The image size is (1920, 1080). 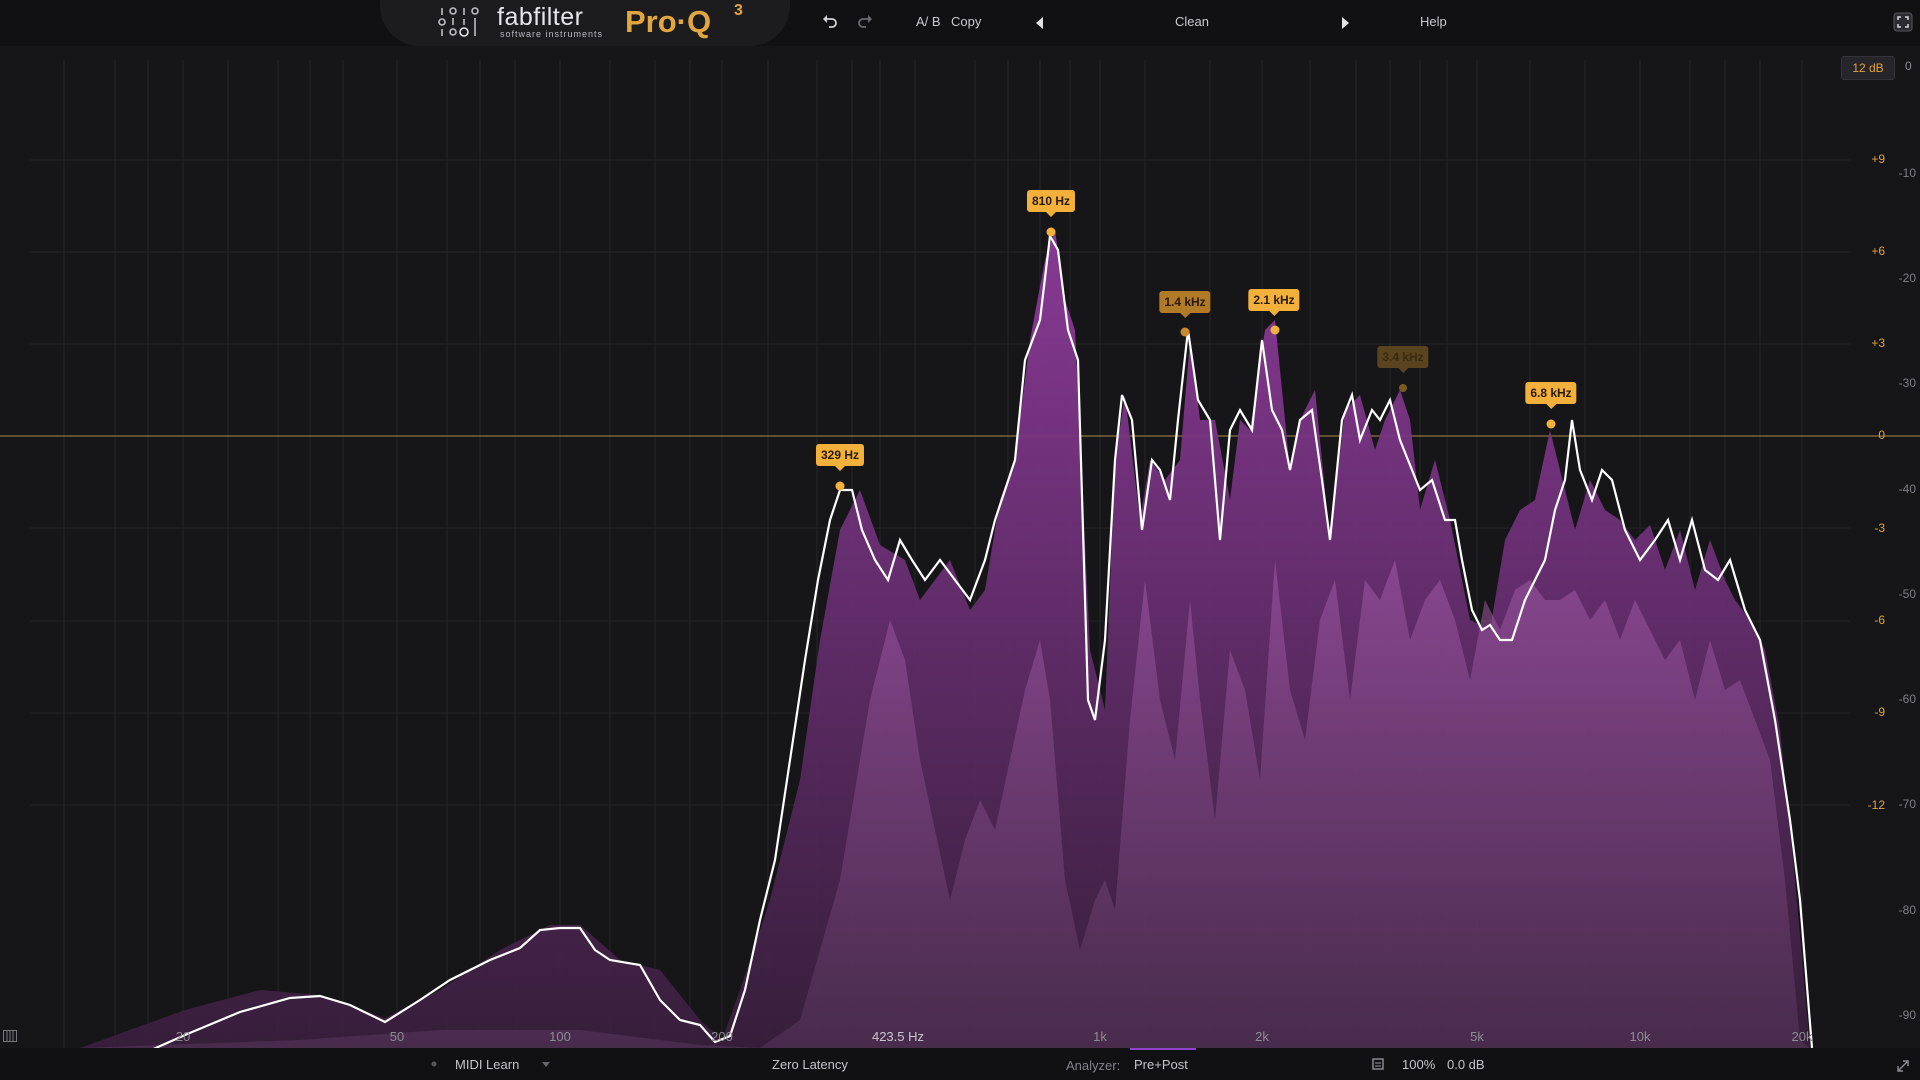 What do you see at coordinates (460, 22) in the screenshot?
I see `logo-icon` at bounding box center [460, 22].